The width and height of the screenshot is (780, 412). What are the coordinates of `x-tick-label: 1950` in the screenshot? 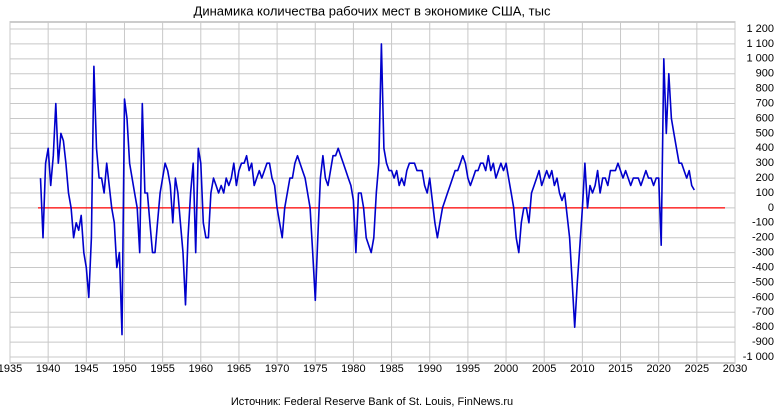 It's located at (124, 369).